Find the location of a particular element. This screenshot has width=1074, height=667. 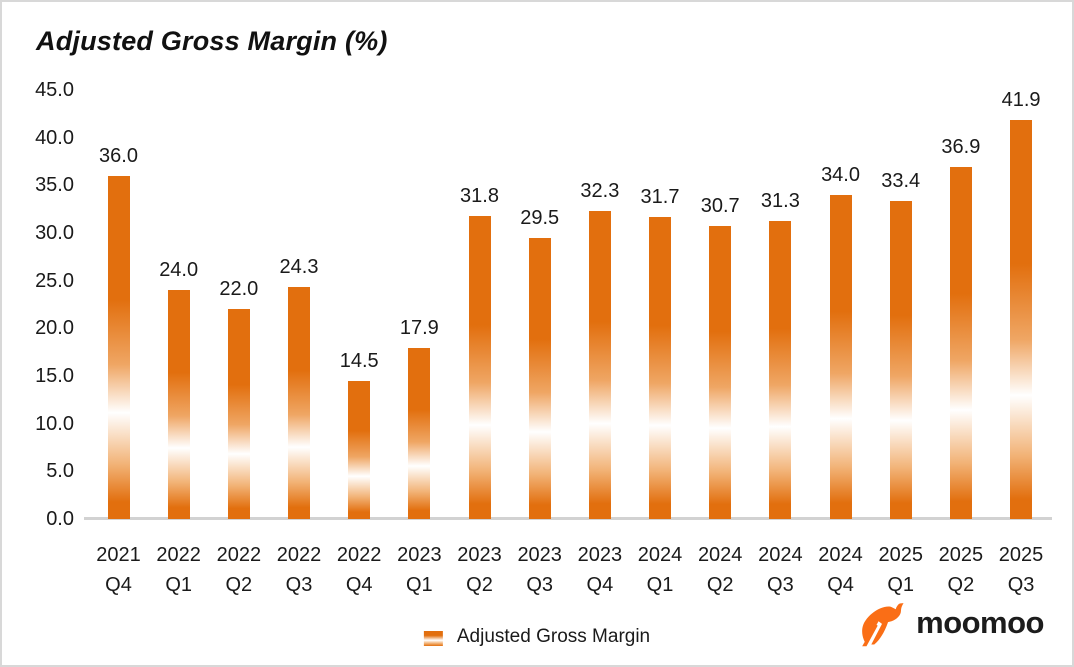

bar-value-label: 24.3 is located at coordinates (299, 267).